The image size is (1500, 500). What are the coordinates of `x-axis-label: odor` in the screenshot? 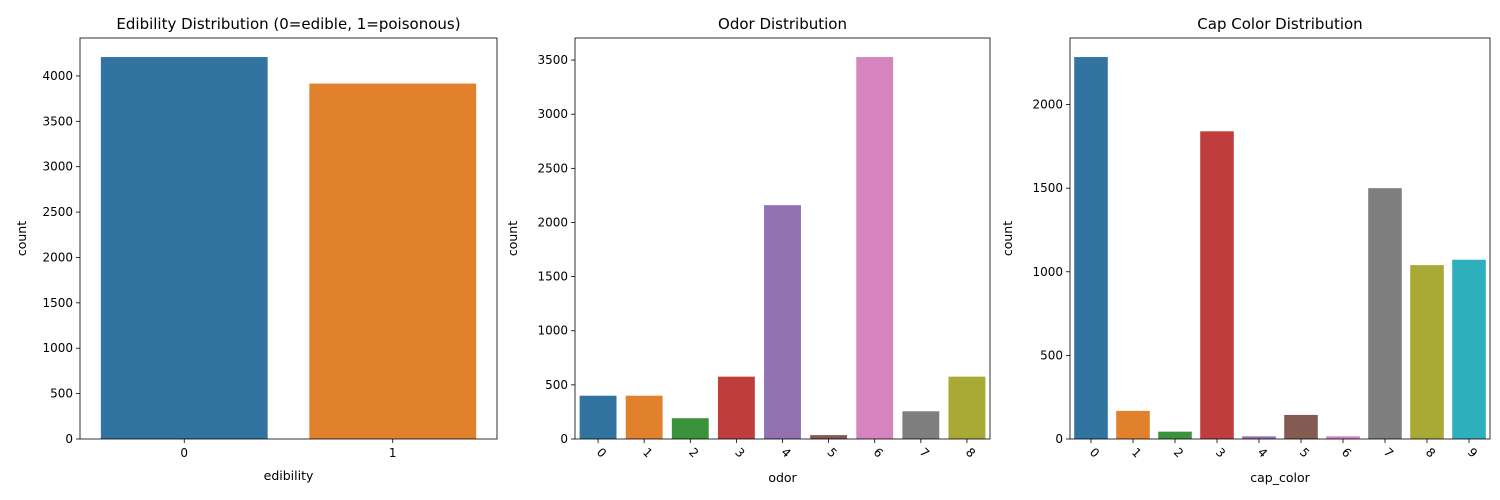 It's located at (782, 477).